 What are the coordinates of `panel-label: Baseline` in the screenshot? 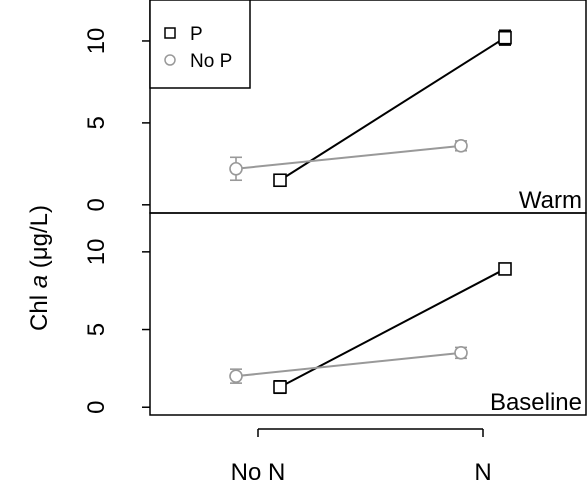 It's located at (536, 402).